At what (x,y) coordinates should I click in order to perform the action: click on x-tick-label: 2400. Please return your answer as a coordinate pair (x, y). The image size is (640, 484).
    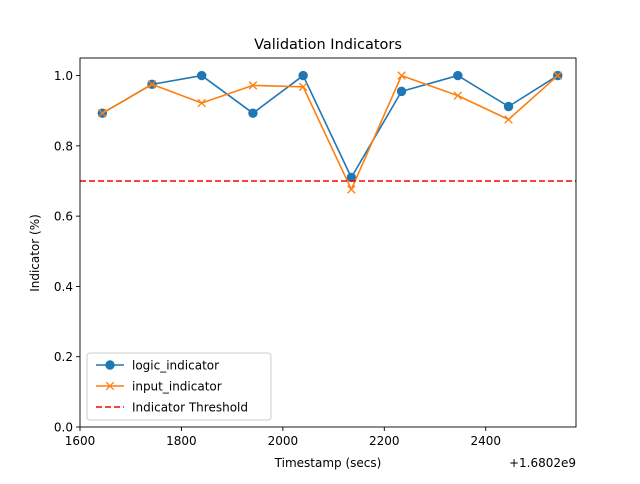
    Looking at the image, I should click on (485, 441).